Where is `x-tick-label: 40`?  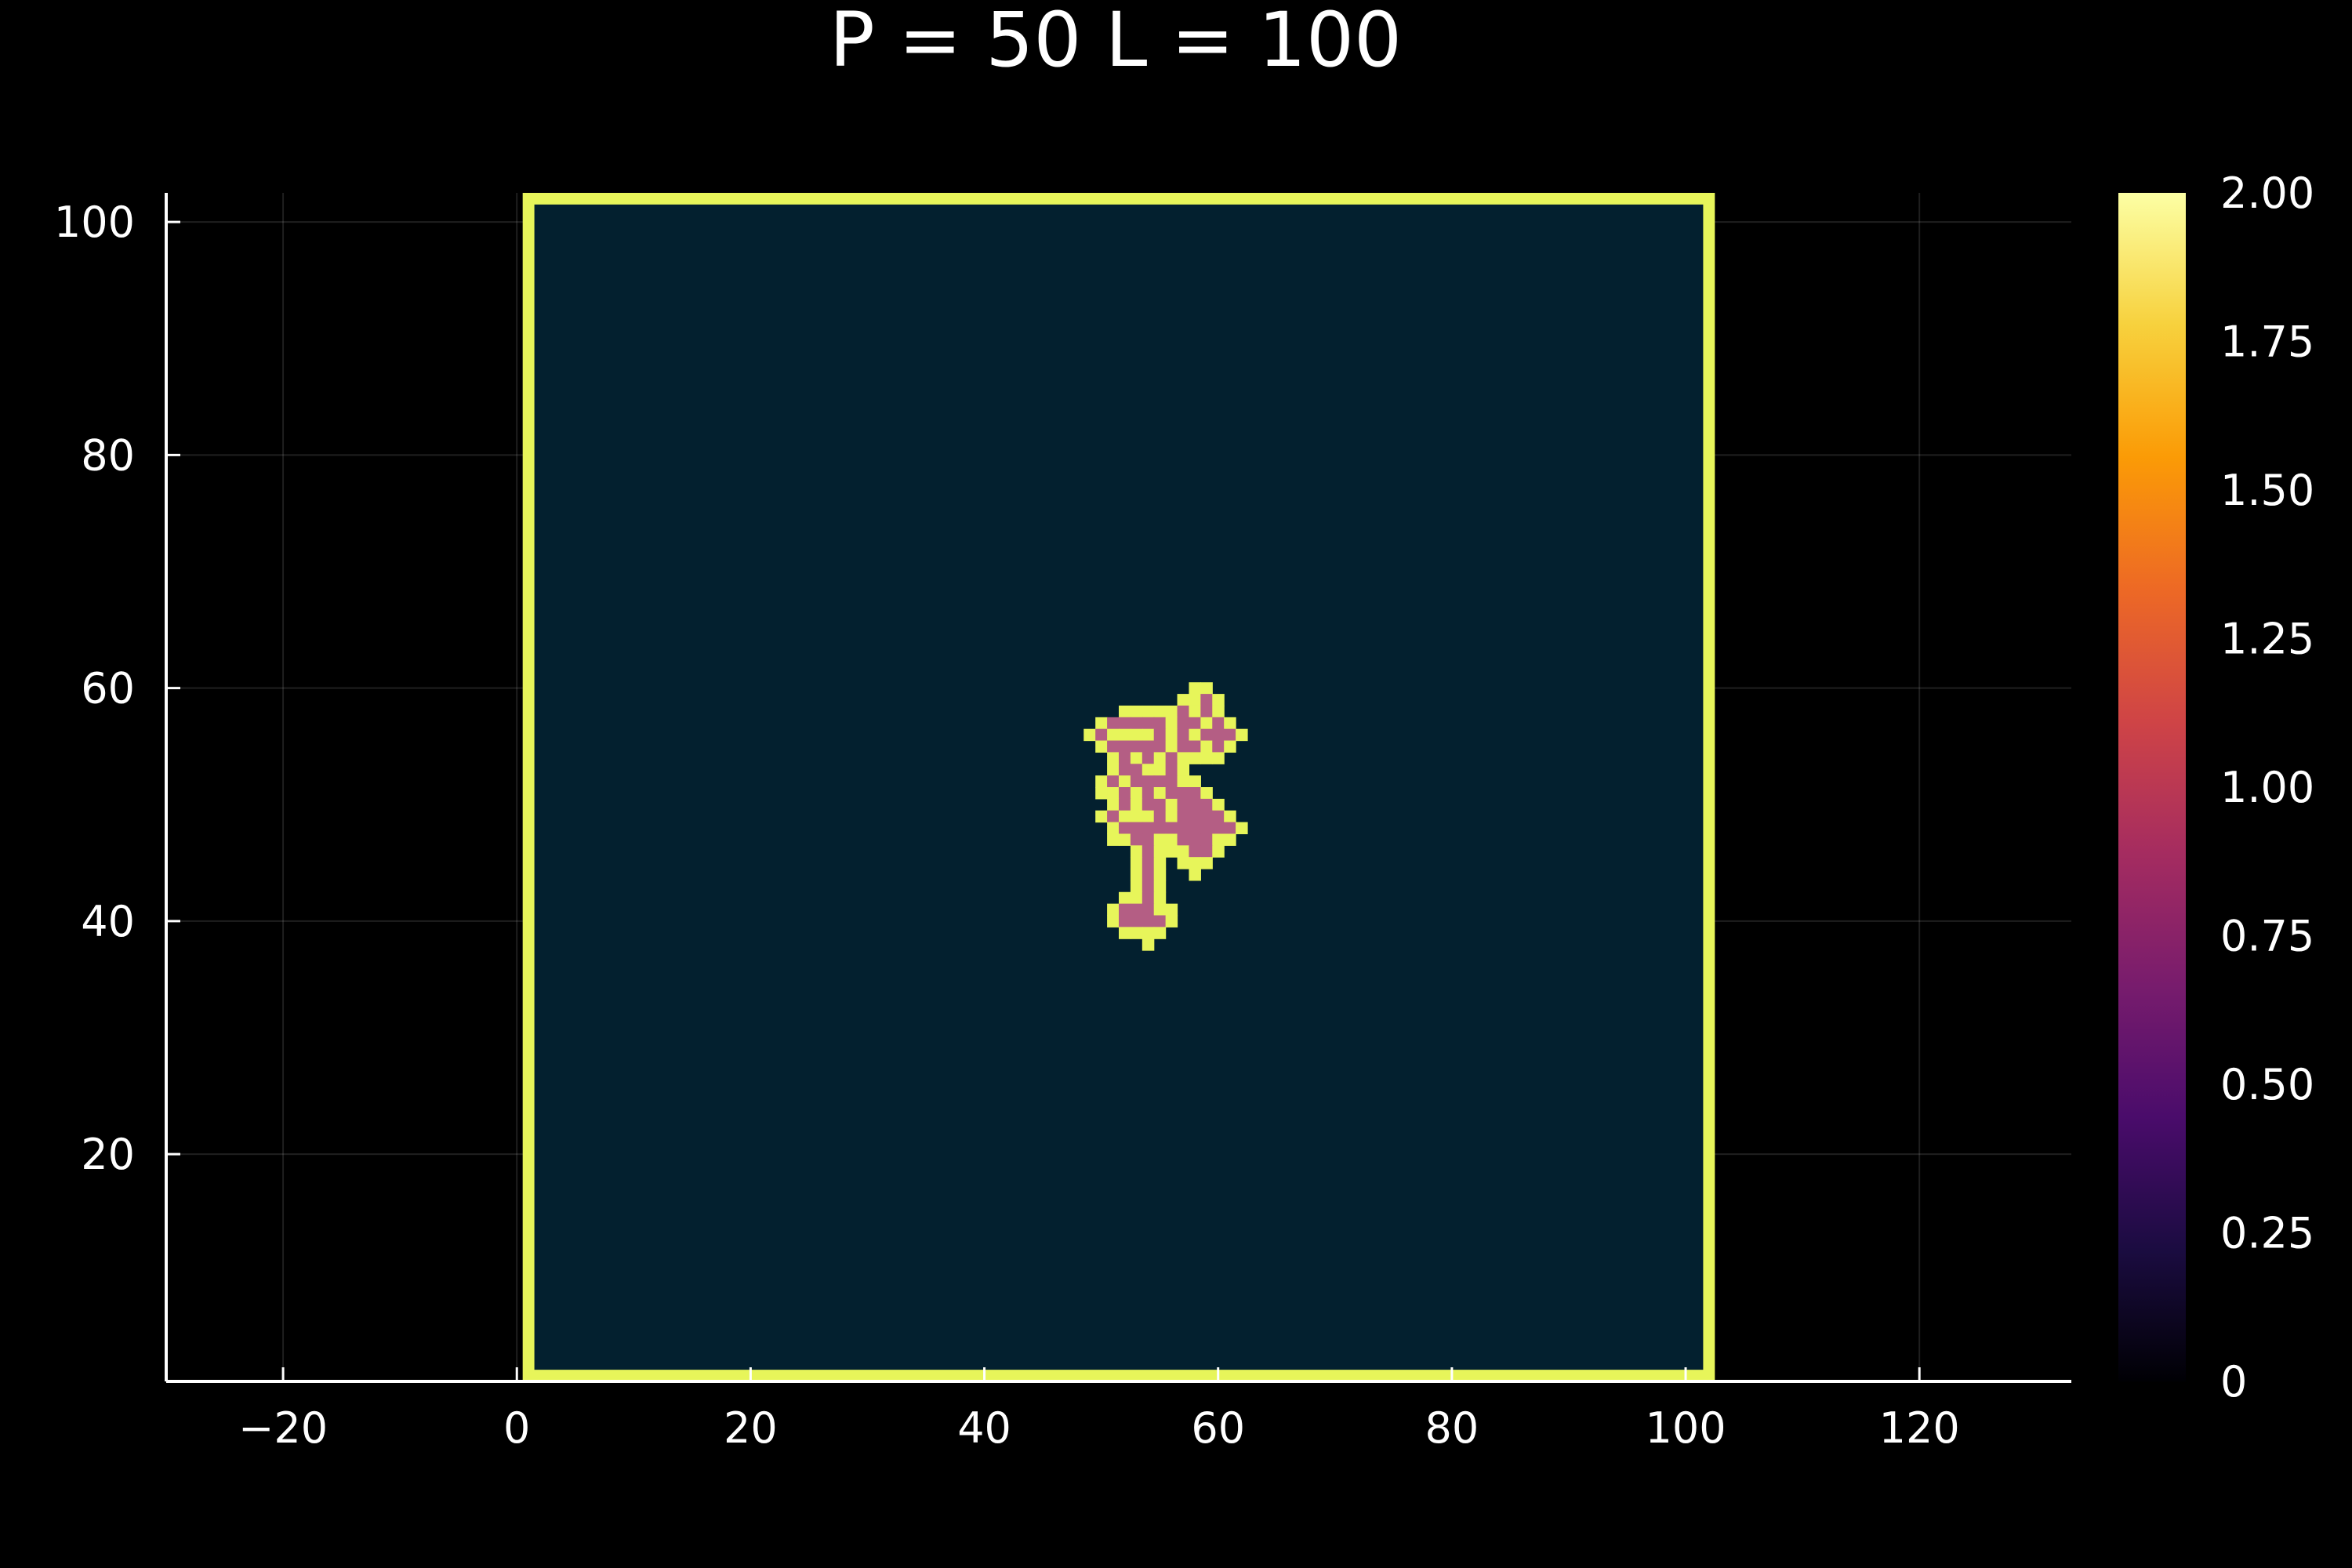
x-tick-label: 40 is located at coordinates (984, 1428).